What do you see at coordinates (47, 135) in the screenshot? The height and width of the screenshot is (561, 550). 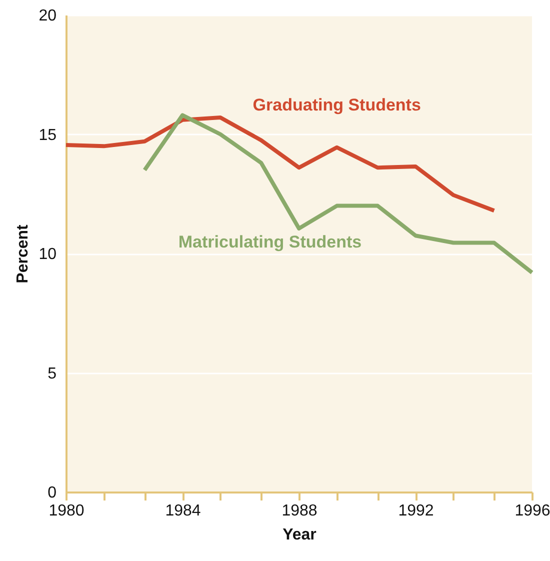 I see `y-tick-label: 15` at bounding box center [47, 135].